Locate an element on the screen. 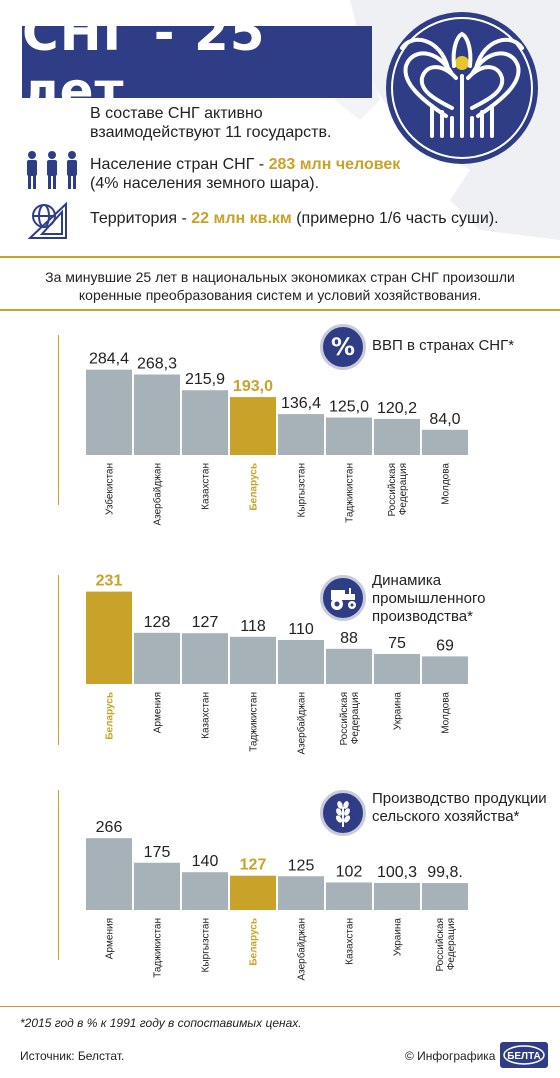  territory-value: 22 млн кв.км is located at coordinates (241, 218).